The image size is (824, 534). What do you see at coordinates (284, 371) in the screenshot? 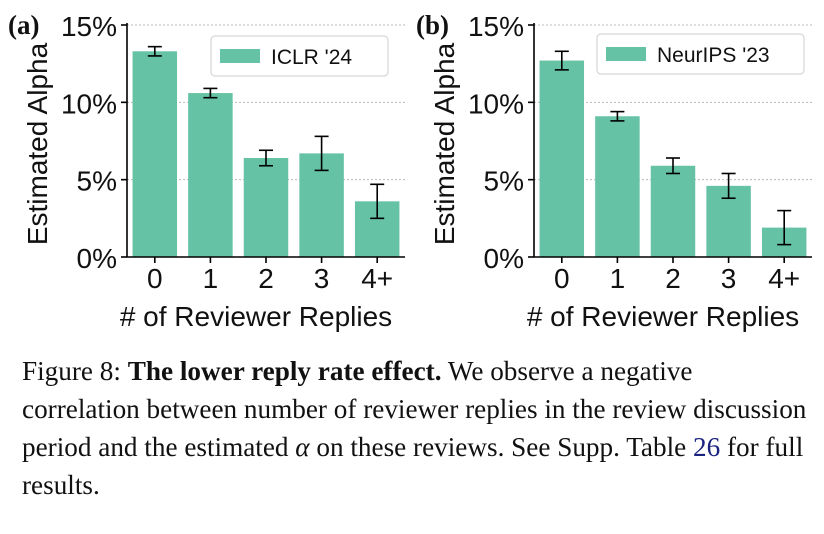
I see `caption-title: The lower reply rate effect.` at bounding box center [284, 371].